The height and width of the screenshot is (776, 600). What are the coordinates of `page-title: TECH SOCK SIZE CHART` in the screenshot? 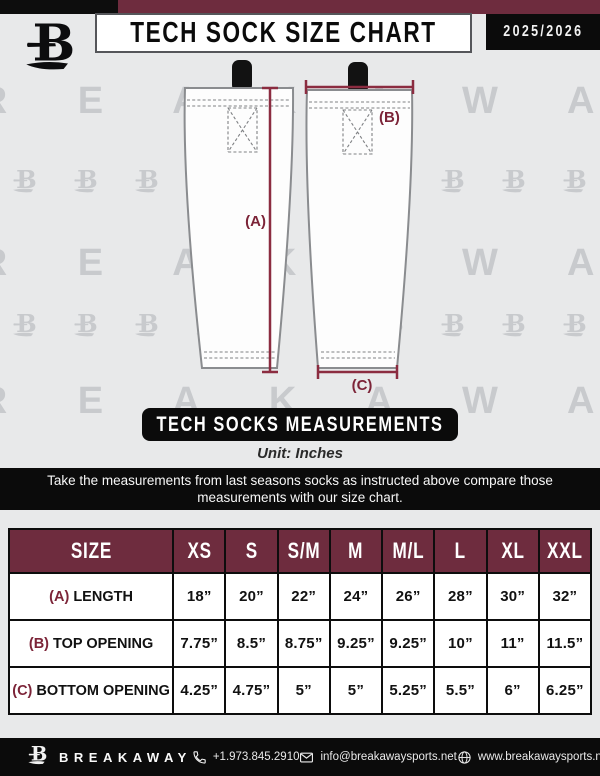 It's located at (283, 32).